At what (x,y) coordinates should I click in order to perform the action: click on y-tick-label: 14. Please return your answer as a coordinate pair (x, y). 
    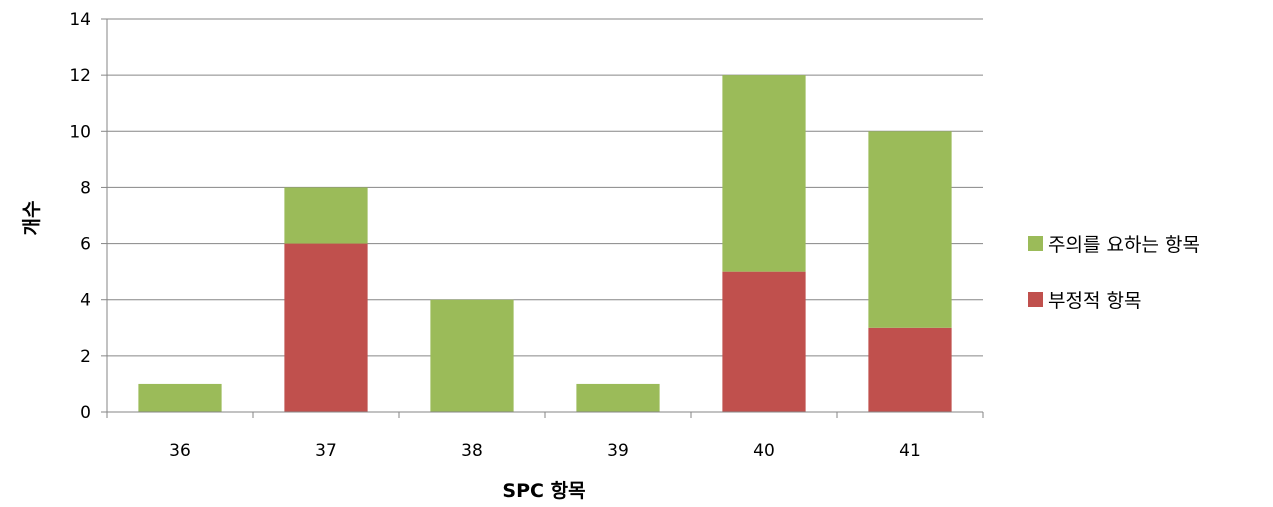
    Looking at the image, I should click on (80, 20).